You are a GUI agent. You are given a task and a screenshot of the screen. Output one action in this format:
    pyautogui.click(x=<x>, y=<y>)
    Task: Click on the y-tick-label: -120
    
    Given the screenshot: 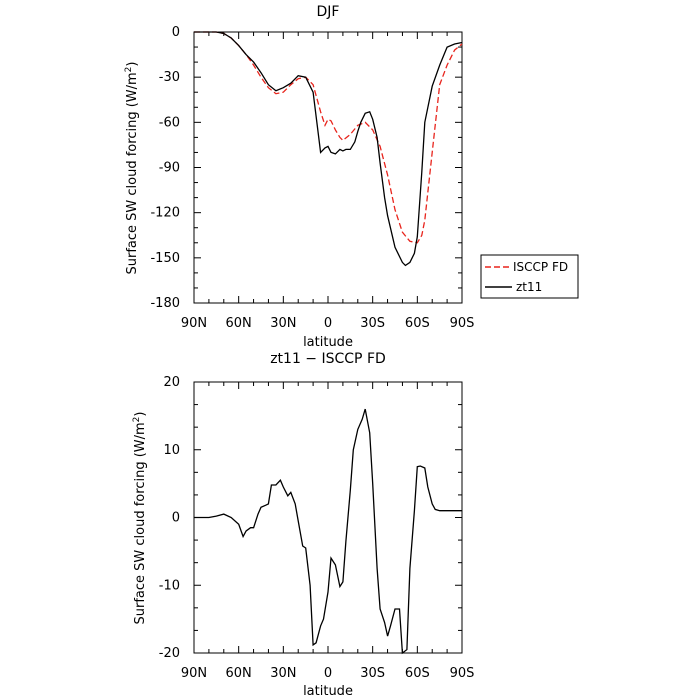 What is the action you would take?
    pyautogui.click(x=165, y=213)
    